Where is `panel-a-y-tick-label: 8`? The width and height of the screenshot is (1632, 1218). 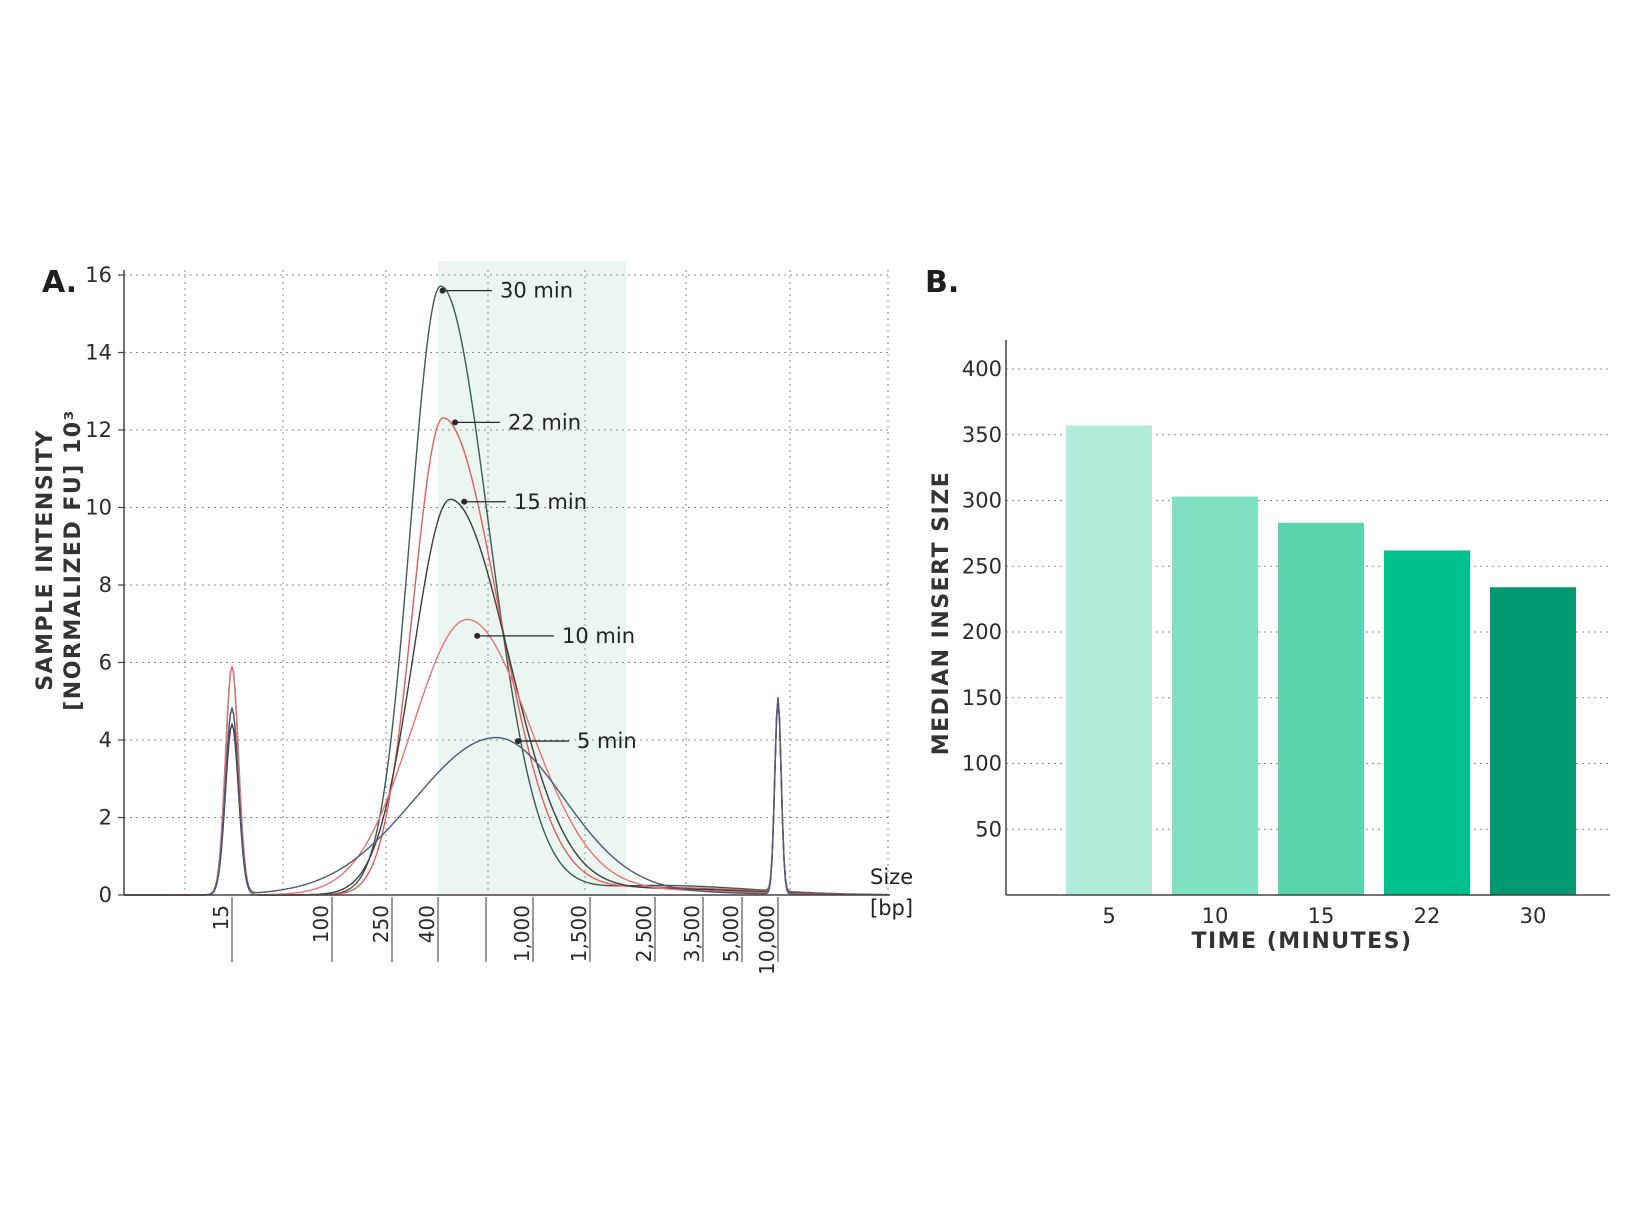 panel-a-y-tick-label: 8 is located at coordinates (105, 585).